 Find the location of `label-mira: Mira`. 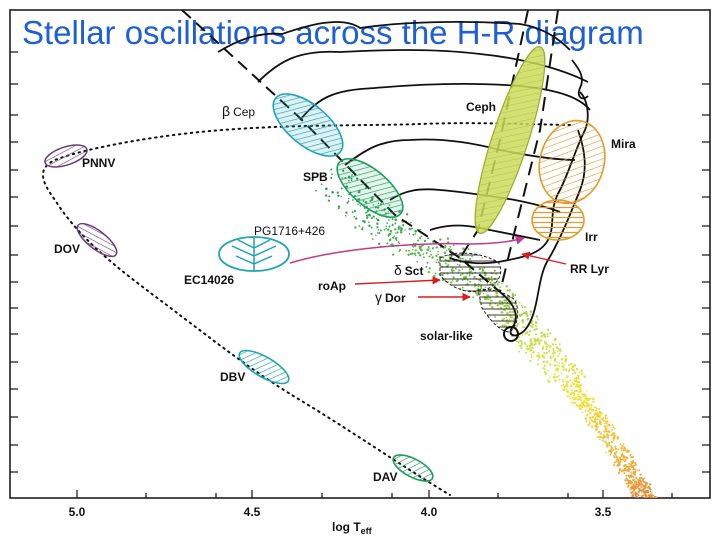

label-mira: Mira is located at coordinates (623, 144).